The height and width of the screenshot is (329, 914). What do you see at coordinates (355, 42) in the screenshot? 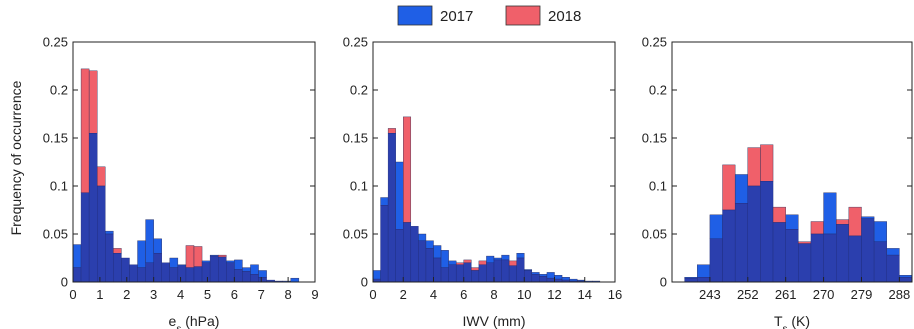
I see `ytick-label-2-5: 0.25` at bounding box center [355, 42].